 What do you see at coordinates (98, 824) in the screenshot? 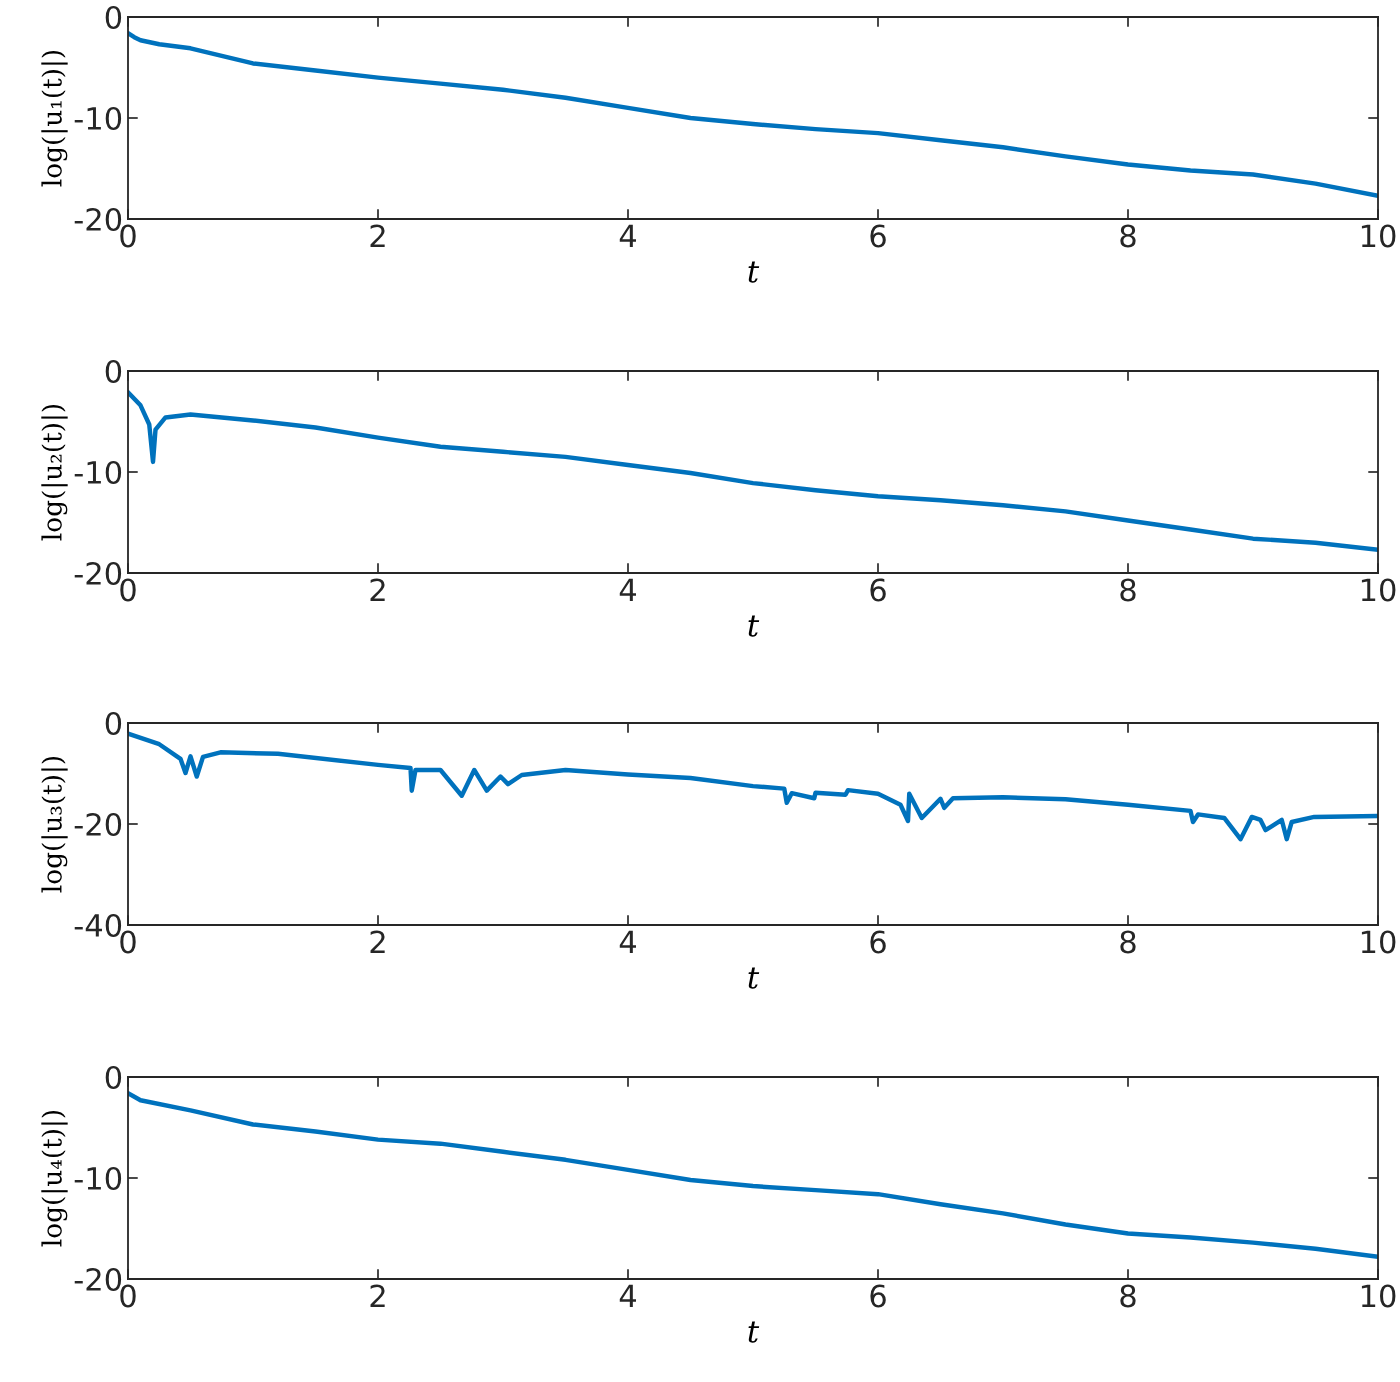
I see `y-tick-label: -20` at bounding box center [98, 824].